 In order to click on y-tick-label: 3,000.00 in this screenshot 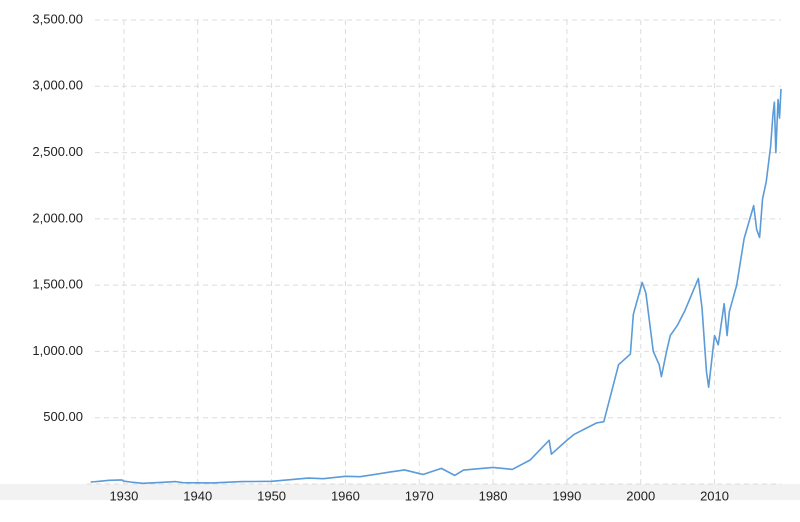, I will do `click(57, 85)`.